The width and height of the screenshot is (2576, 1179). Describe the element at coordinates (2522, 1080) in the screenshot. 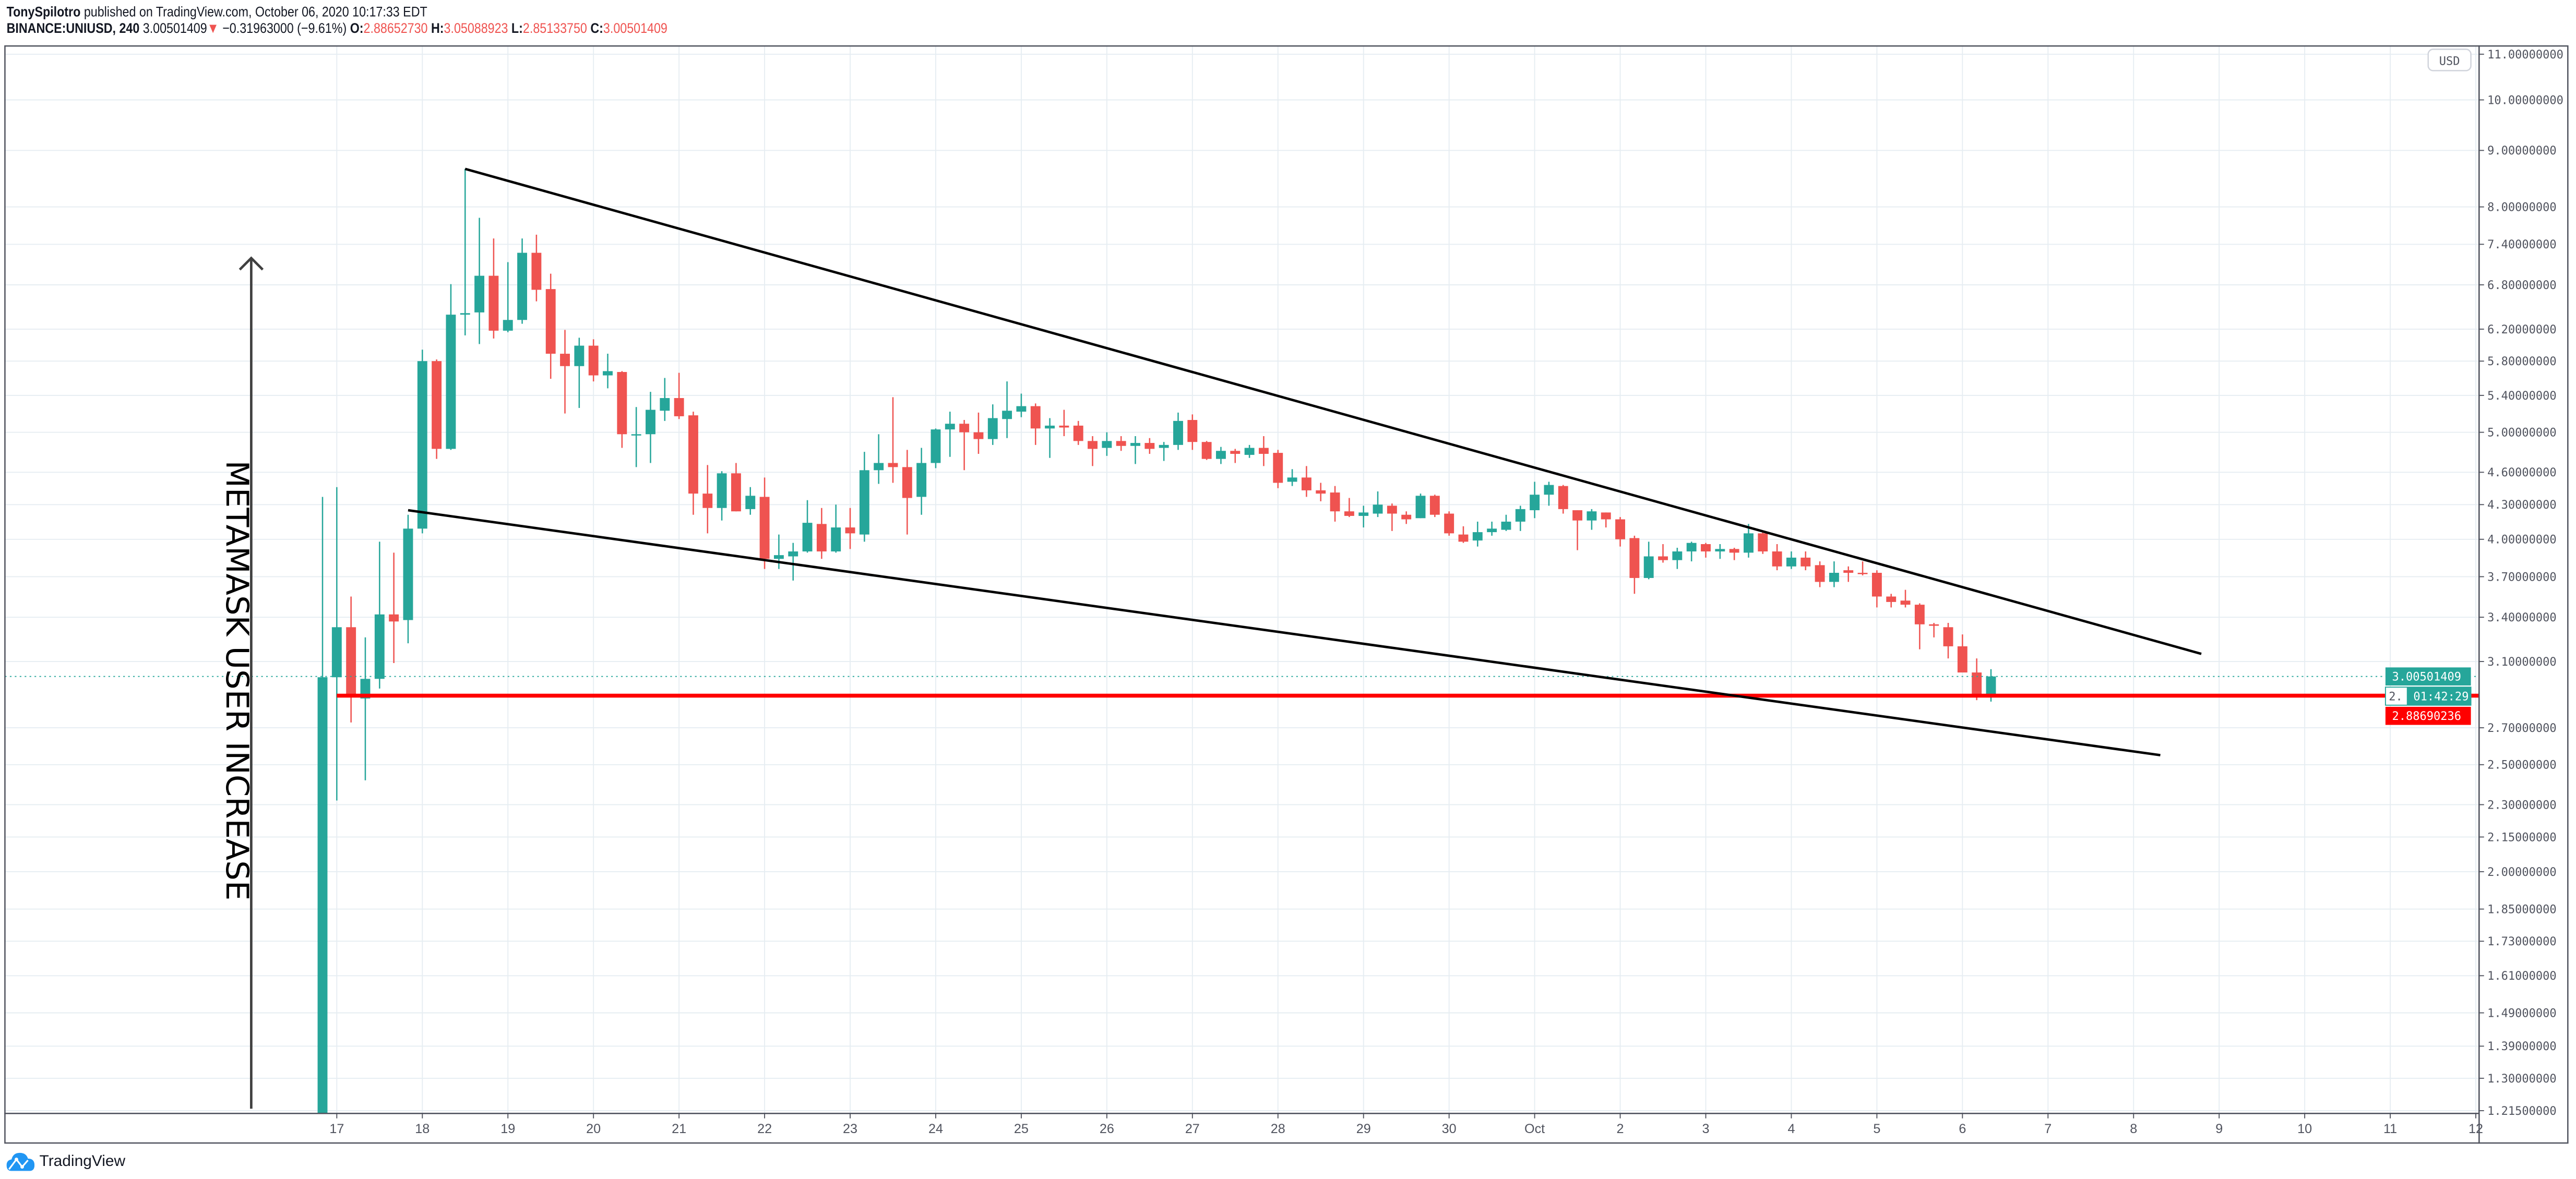

I see `price-tick-label: 1.30000000` at that location.